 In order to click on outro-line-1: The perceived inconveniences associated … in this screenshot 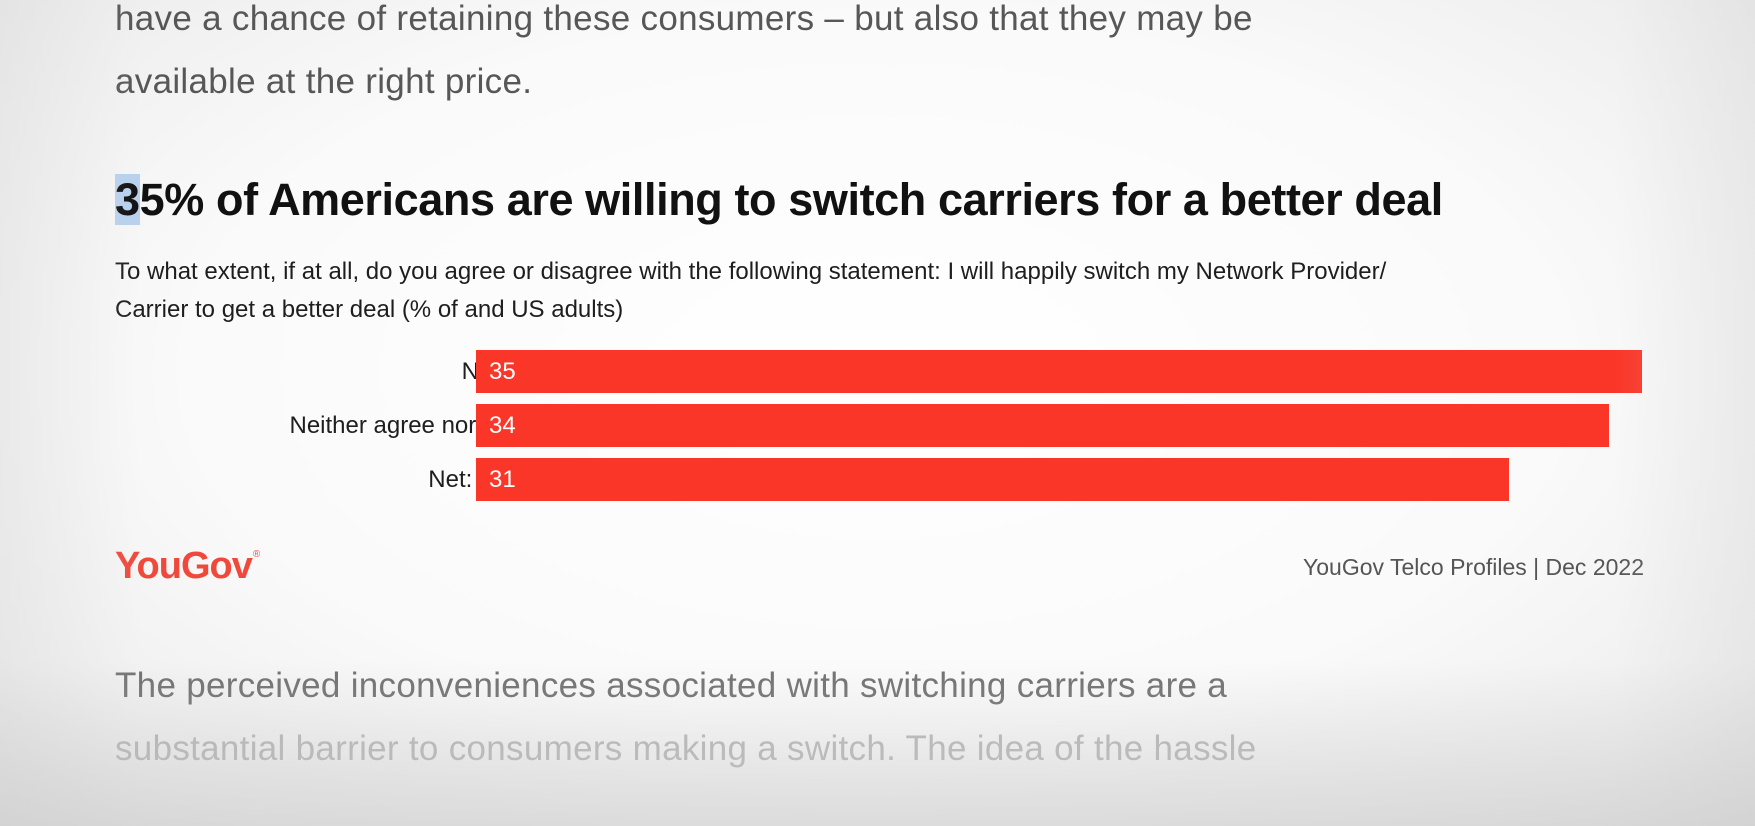, I will do `click(671, 685)`.